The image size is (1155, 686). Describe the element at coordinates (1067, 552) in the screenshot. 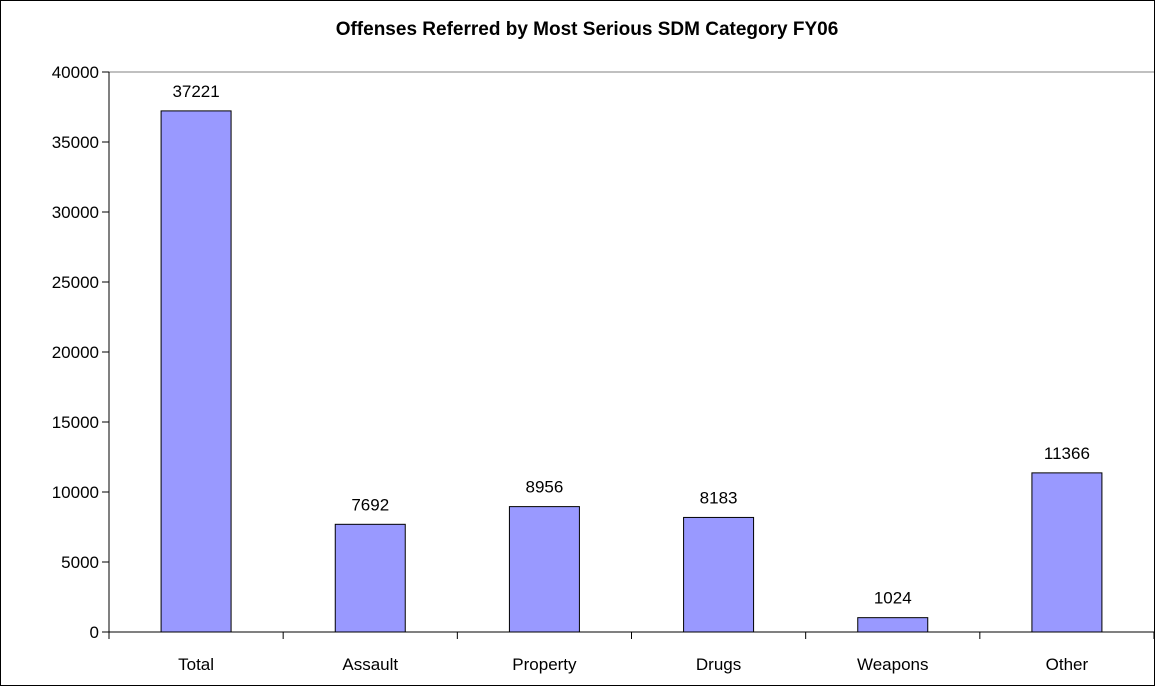

I see `bar-other` at that location.